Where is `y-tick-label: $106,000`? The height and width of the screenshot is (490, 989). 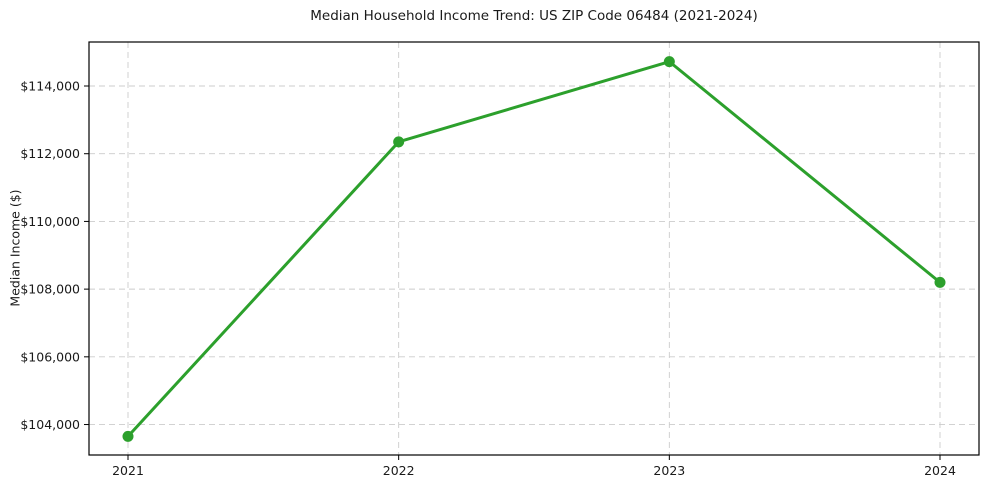 y-tick-label: $106,000 is located at coordinates (50, 356).